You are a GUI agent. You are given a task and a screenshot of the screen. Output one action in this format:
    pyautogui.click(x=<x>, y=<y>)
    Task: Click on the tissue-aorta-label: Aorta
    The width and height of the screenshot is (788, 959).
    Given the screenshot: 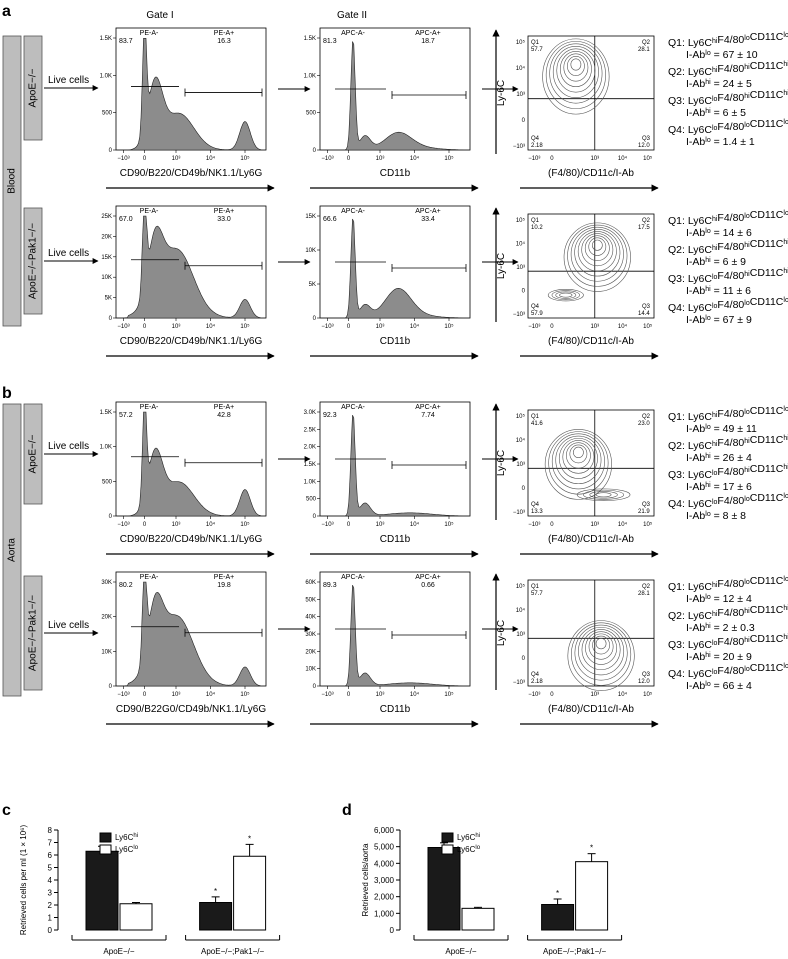 What is the action you would take?
    pyautogui.click(x=12, y=550)
    